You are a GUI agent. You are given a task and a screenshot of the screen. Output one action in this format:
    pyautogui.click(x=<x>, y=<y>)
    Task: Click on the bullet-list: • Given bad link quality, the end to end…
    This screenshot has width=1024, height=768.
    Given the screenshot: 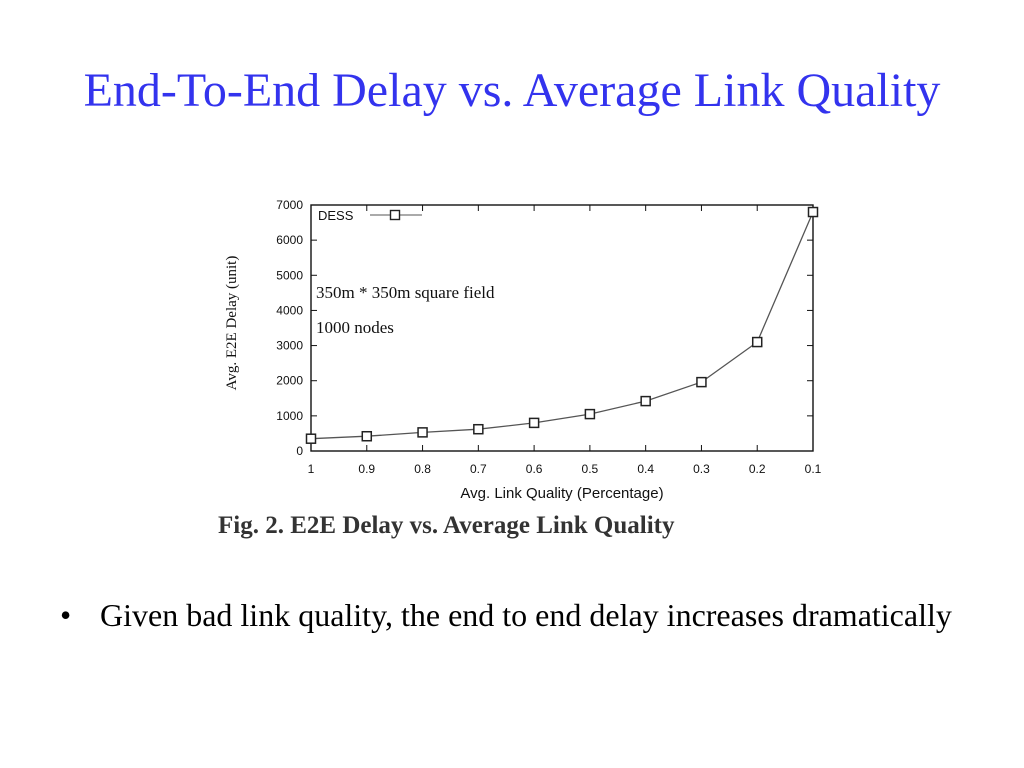 What is the action you would take?
    pyautogui.click(x=520, y=615)
    